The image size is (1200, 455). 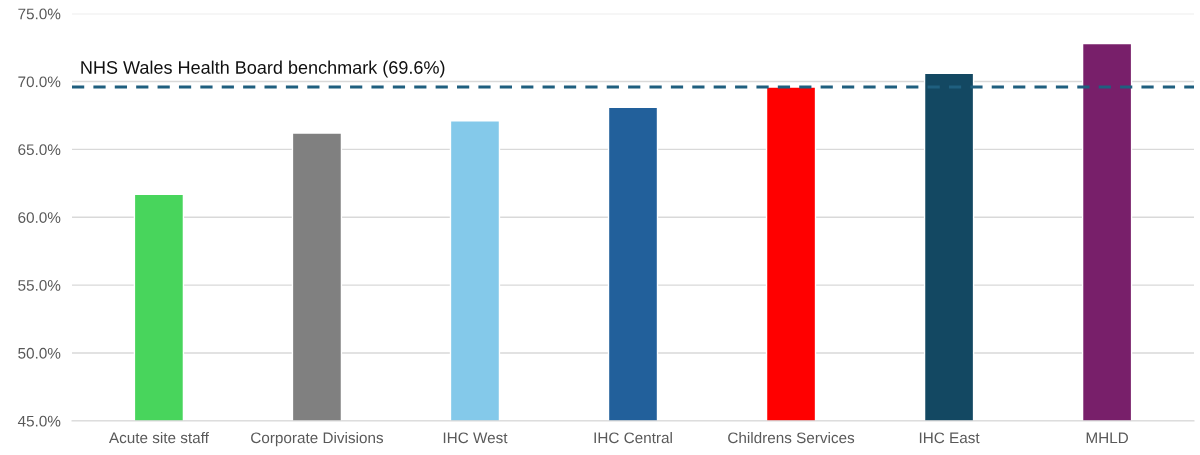 I want to click on x-tick-label: Acute site staff, so click(x=158, y=437).